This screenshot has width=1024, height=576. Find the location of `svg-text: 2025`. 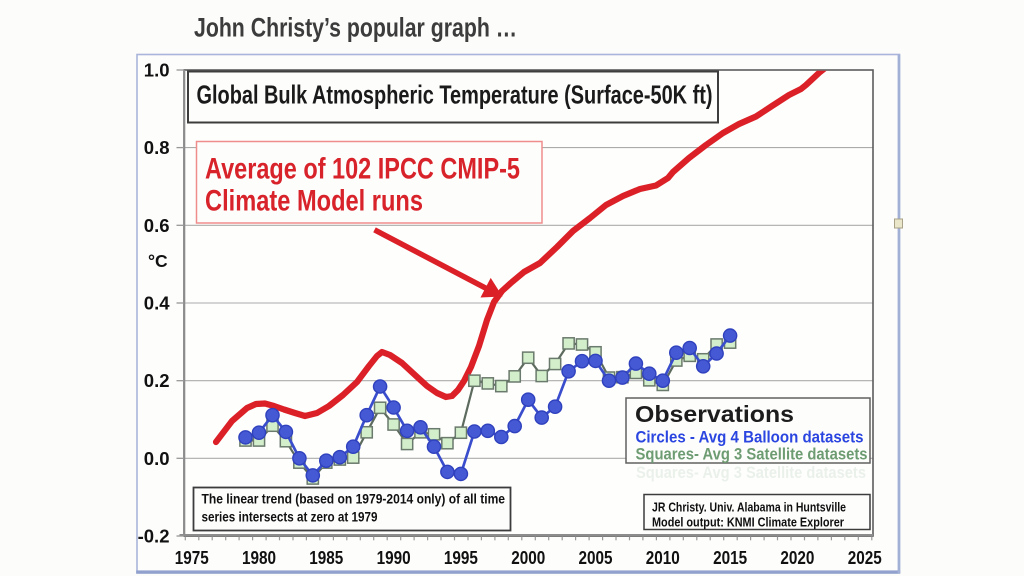

svg-text: 2025 is located at coordinates (865, 557).